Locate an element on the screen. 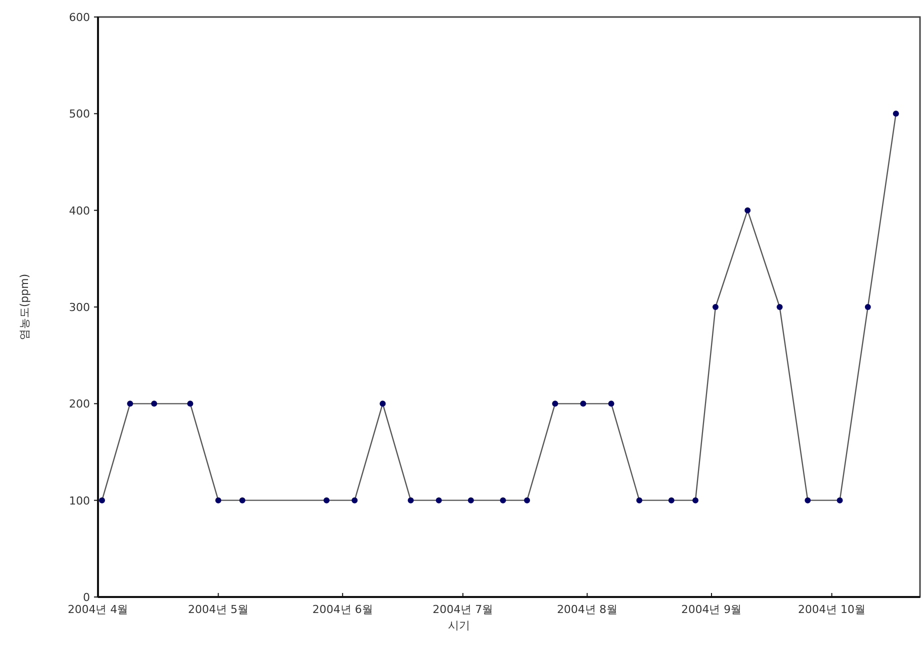 This screenshot has height=664, width=924. y-tick-label: 0 is located at coordinates (86, 597).